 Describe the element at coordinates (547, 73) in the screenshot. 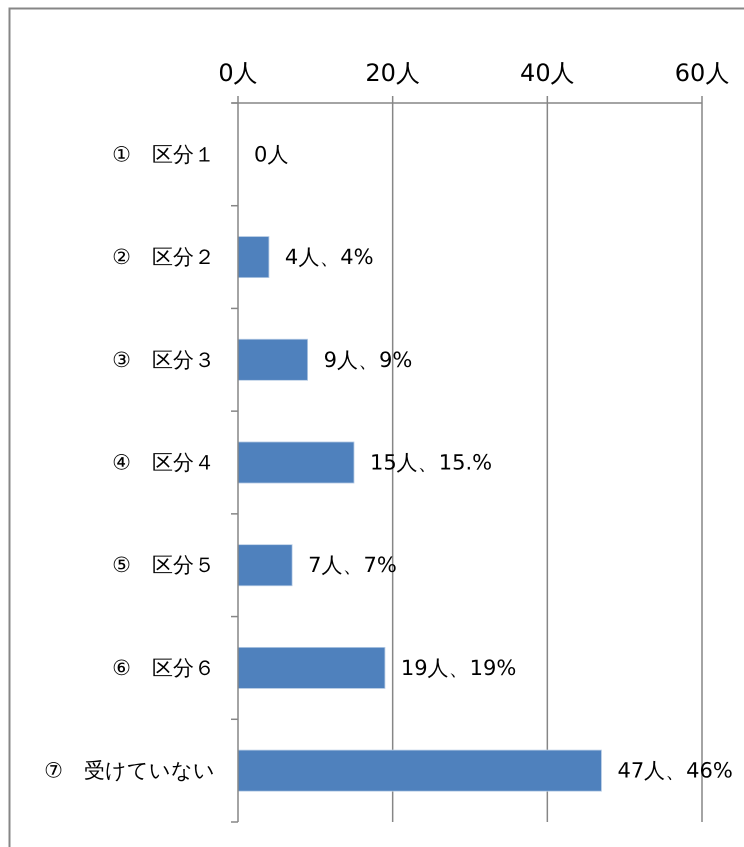

I see `x-tick-label: 40人` at that location.